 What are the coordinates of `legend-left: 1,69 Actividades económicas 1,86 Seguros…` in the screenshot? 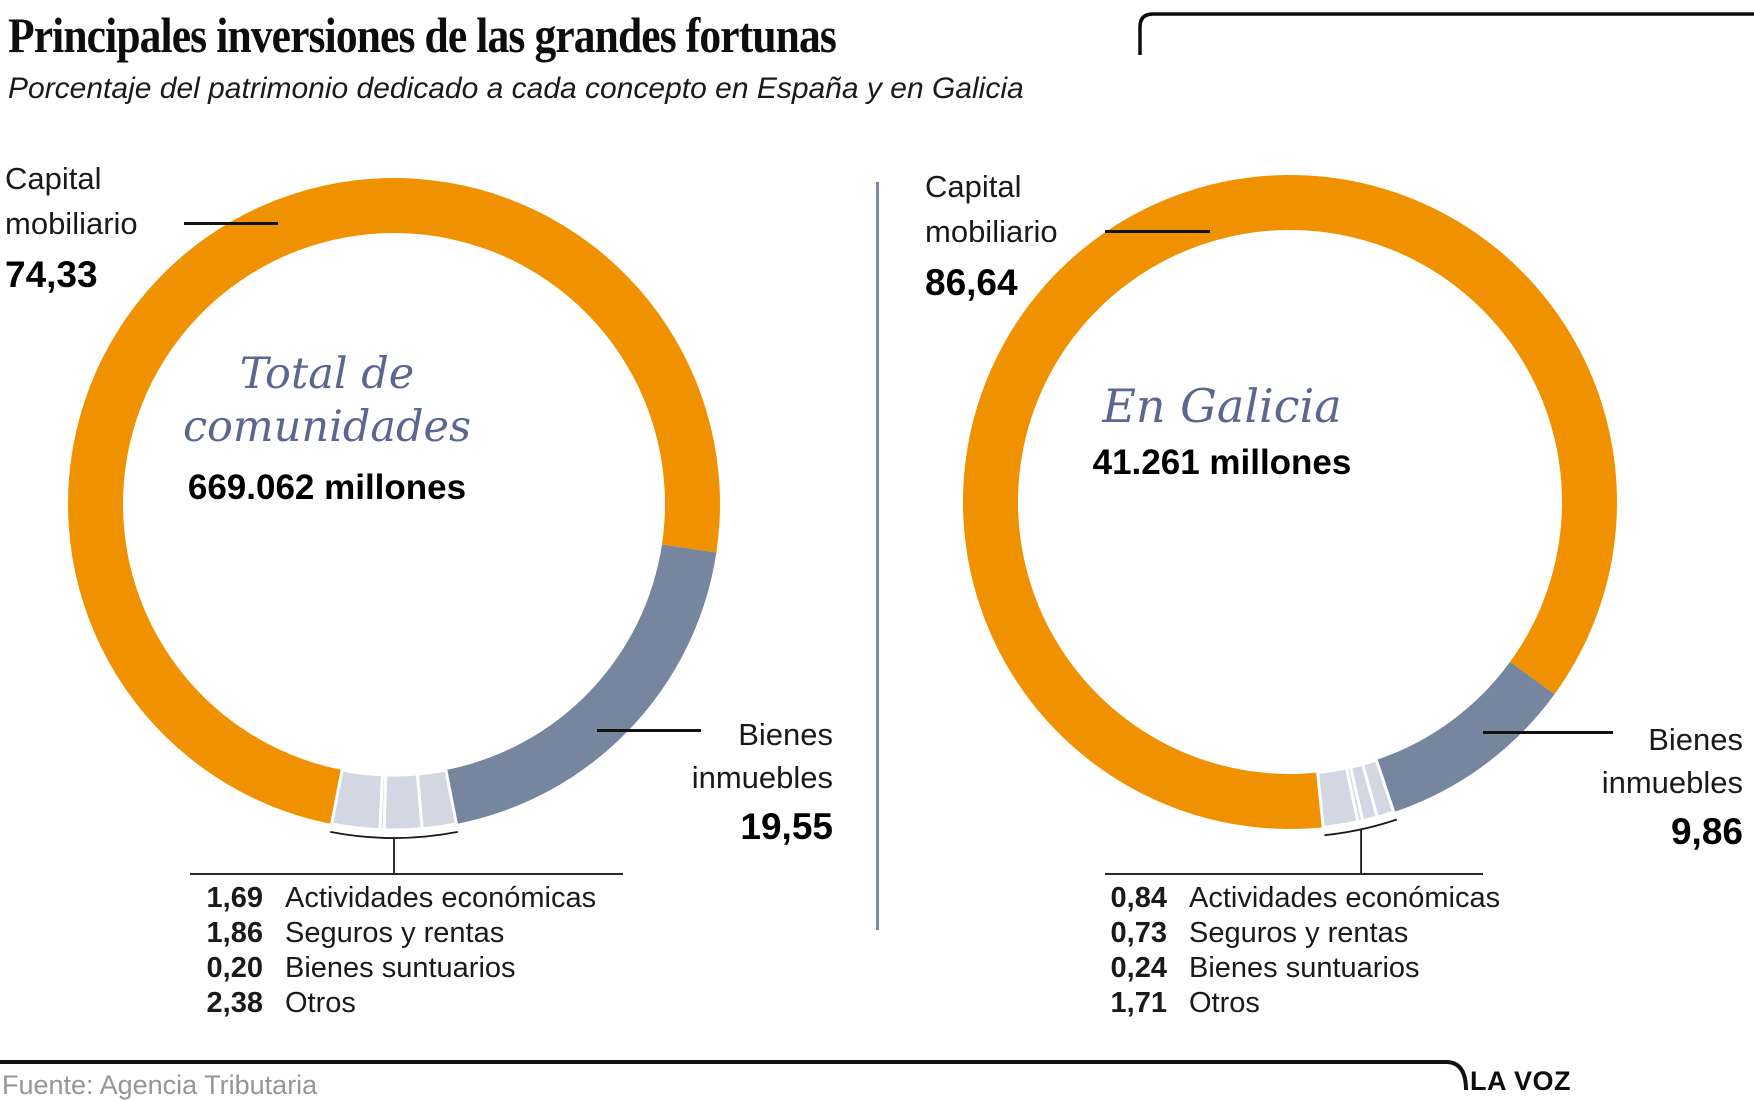 It's located at (396, 952).